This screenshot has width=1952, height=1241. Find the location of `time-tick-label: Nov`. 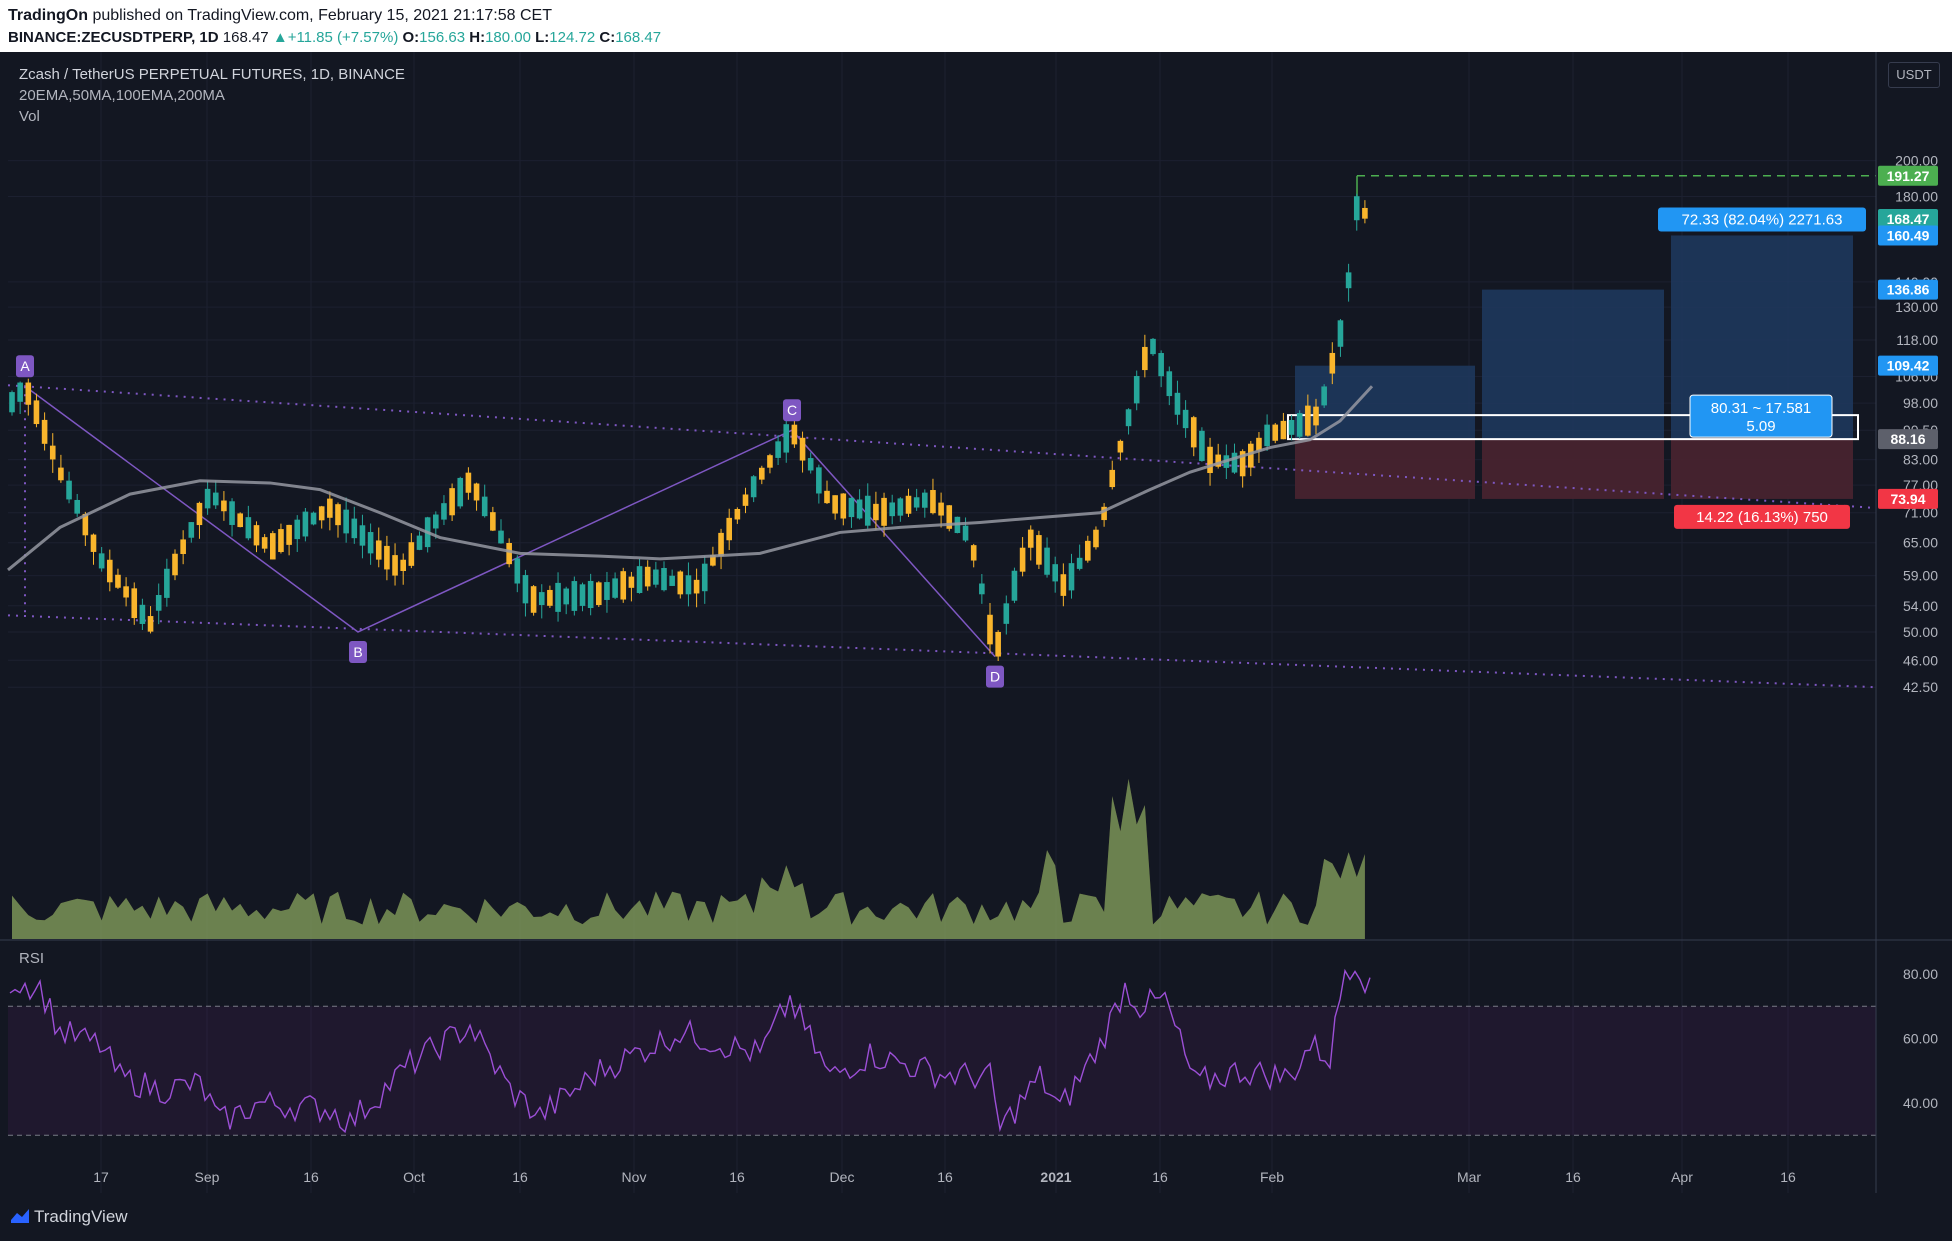

time-tick-label: Nov is located at coordinates (634, 1177).